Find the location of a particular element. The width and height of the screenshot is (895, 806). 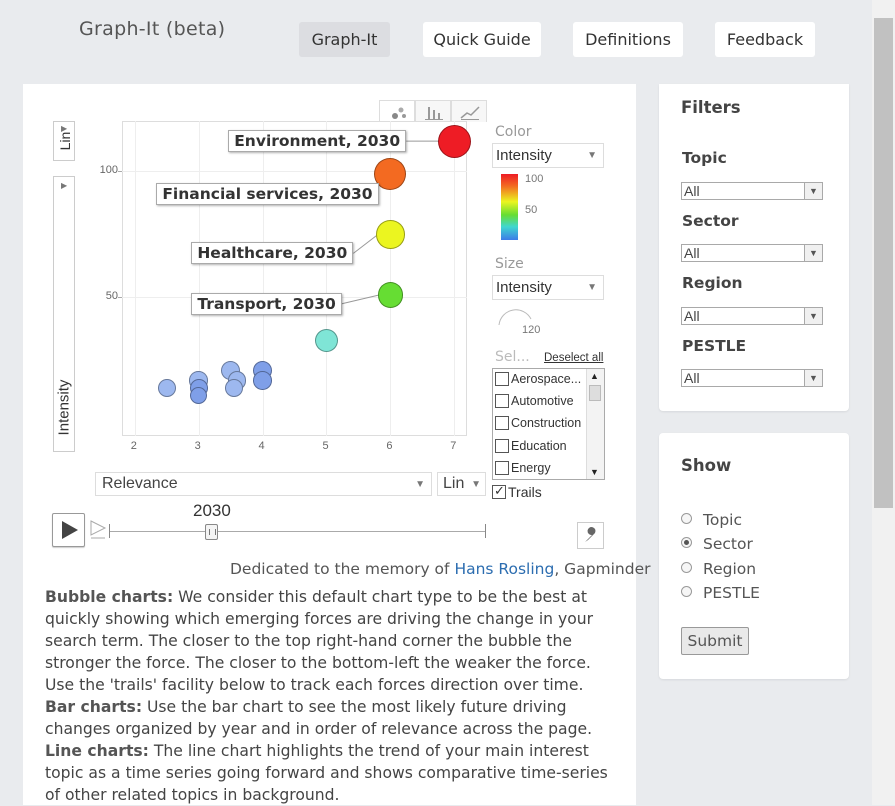

region-filter-select: All ▼ is located at coordinates (752, 316).